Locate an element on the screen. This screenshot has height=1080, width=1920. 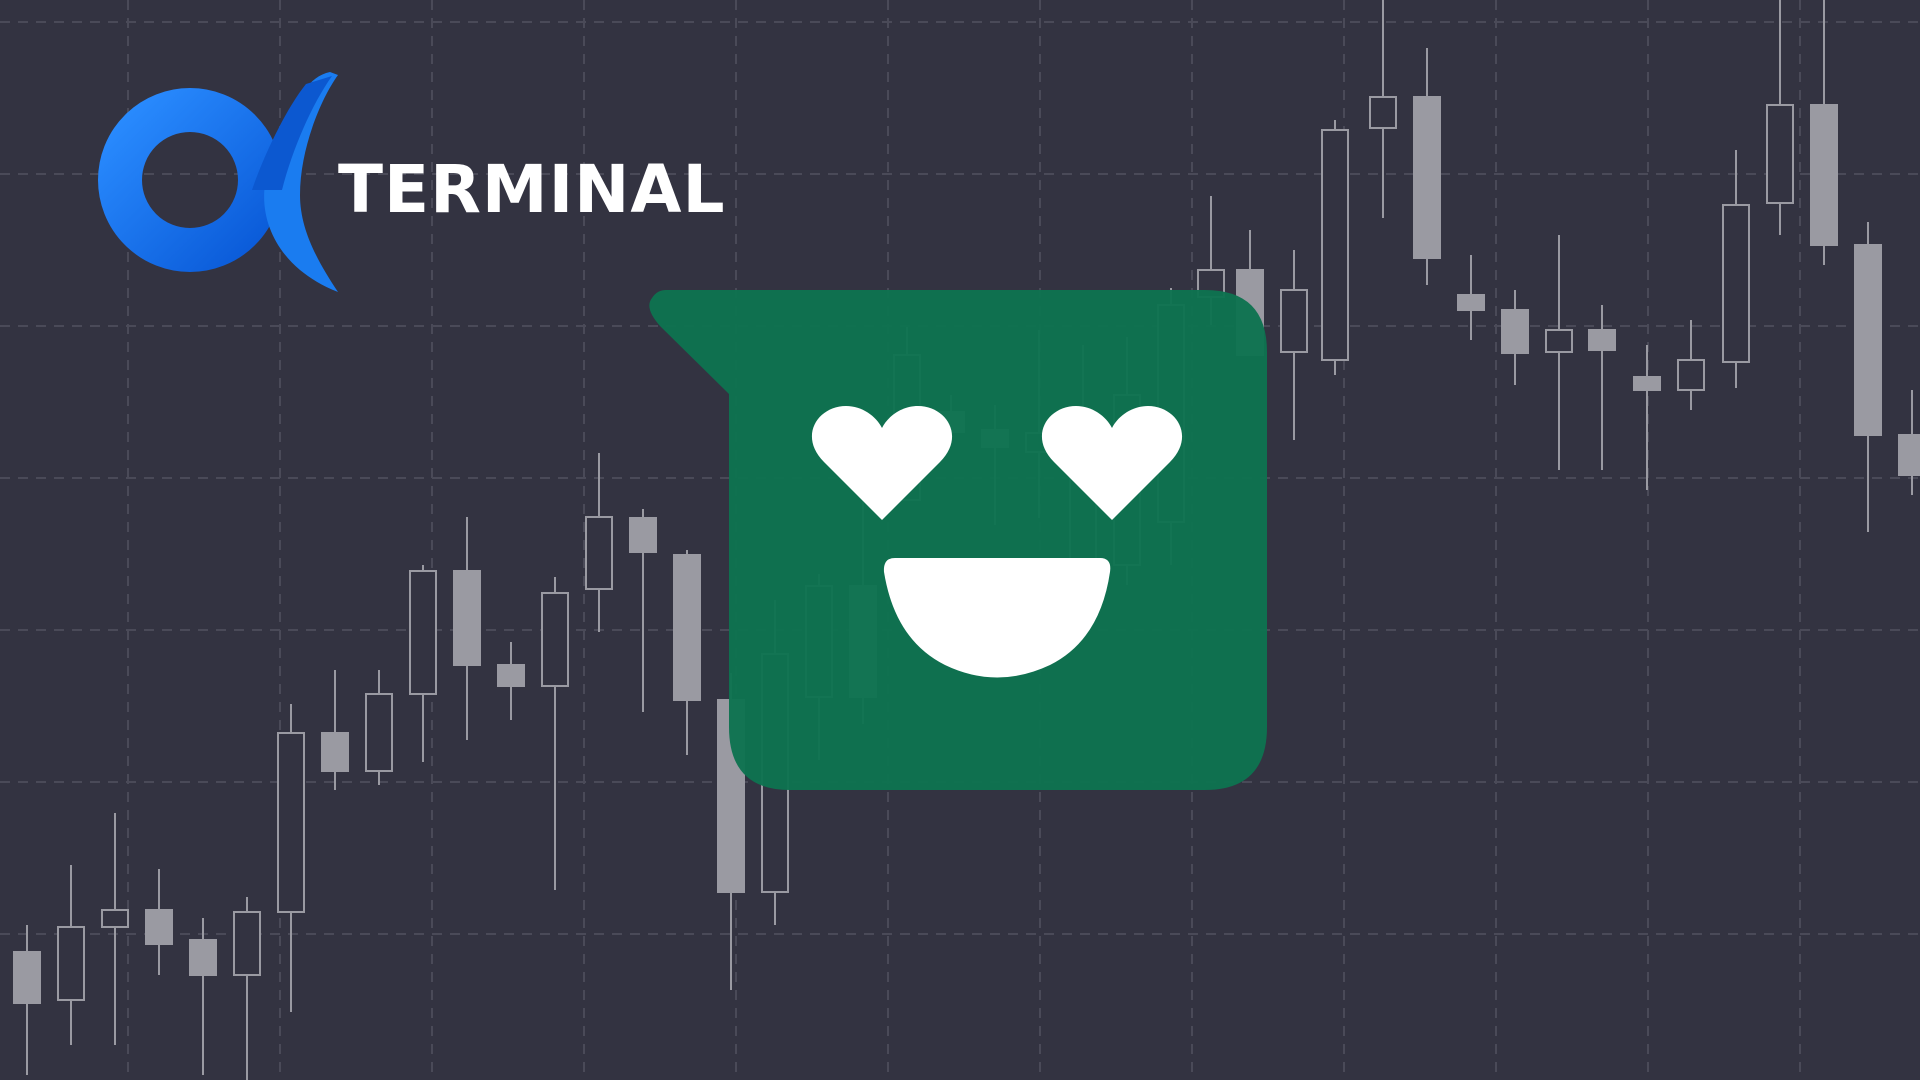
brand-name: TERMINAL is located at coordinates (532, 189).